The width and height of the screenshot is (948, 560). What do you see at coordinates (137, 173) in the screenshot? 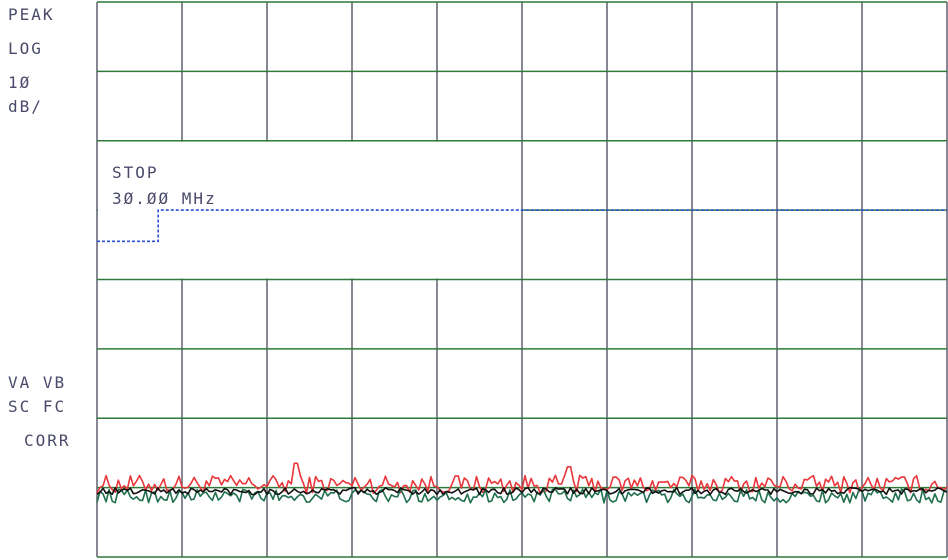
I see `marker-label: STOP` at bounding box center [137, 173].